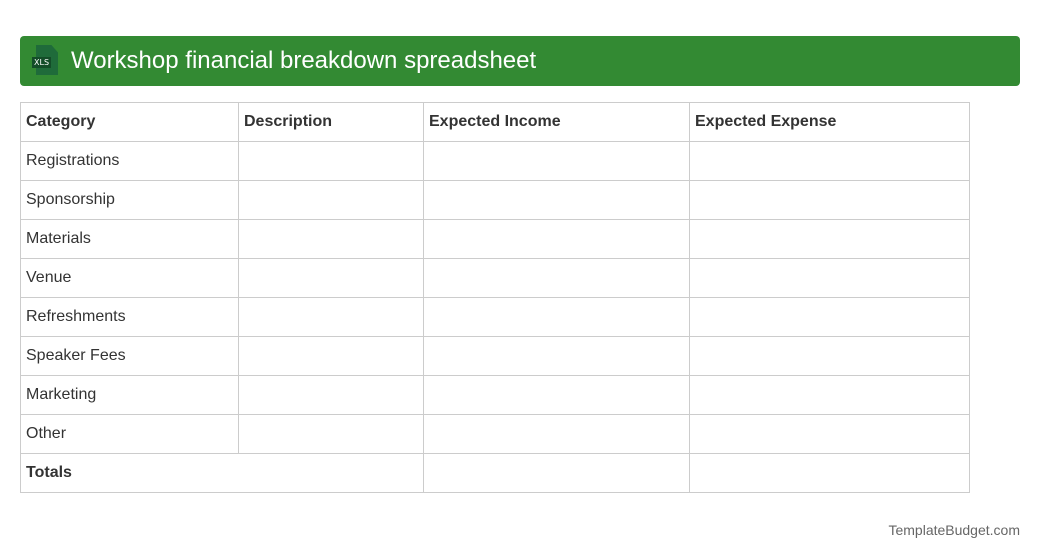 This screenshot has width=1040, height=560. I want to click on page-title: Workshop financial breakdown spreadsheet, so click(304, 60).